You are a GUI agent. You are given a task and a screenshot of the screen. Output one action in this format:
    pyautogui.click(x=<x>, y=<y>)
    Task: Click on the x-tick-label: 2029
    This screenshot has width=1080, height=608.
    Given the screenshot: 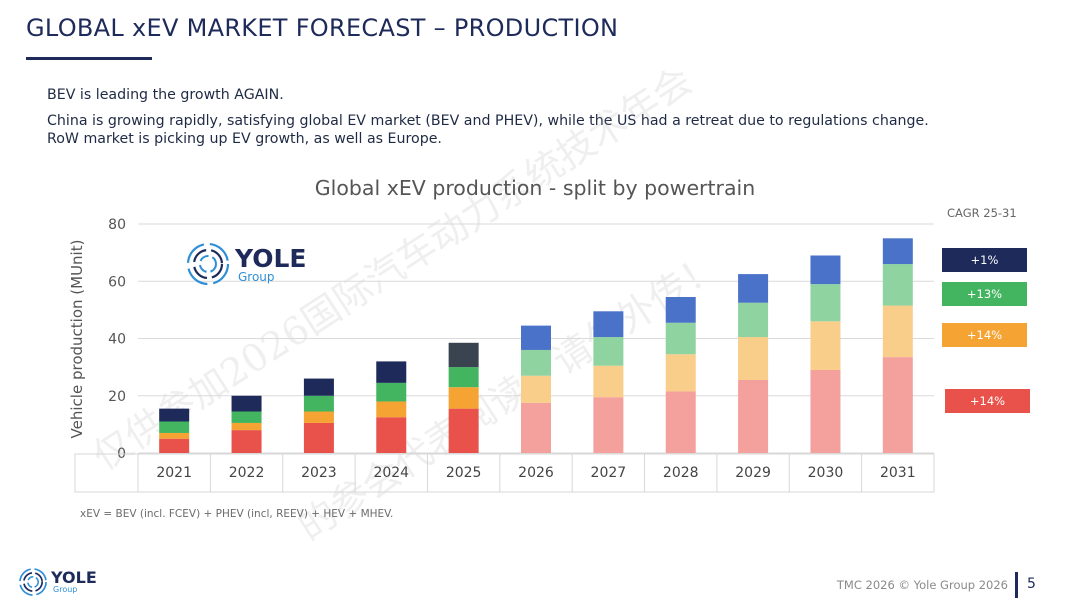 What is the action you would take?
    pyautogui.click(x=753, y=473)
    